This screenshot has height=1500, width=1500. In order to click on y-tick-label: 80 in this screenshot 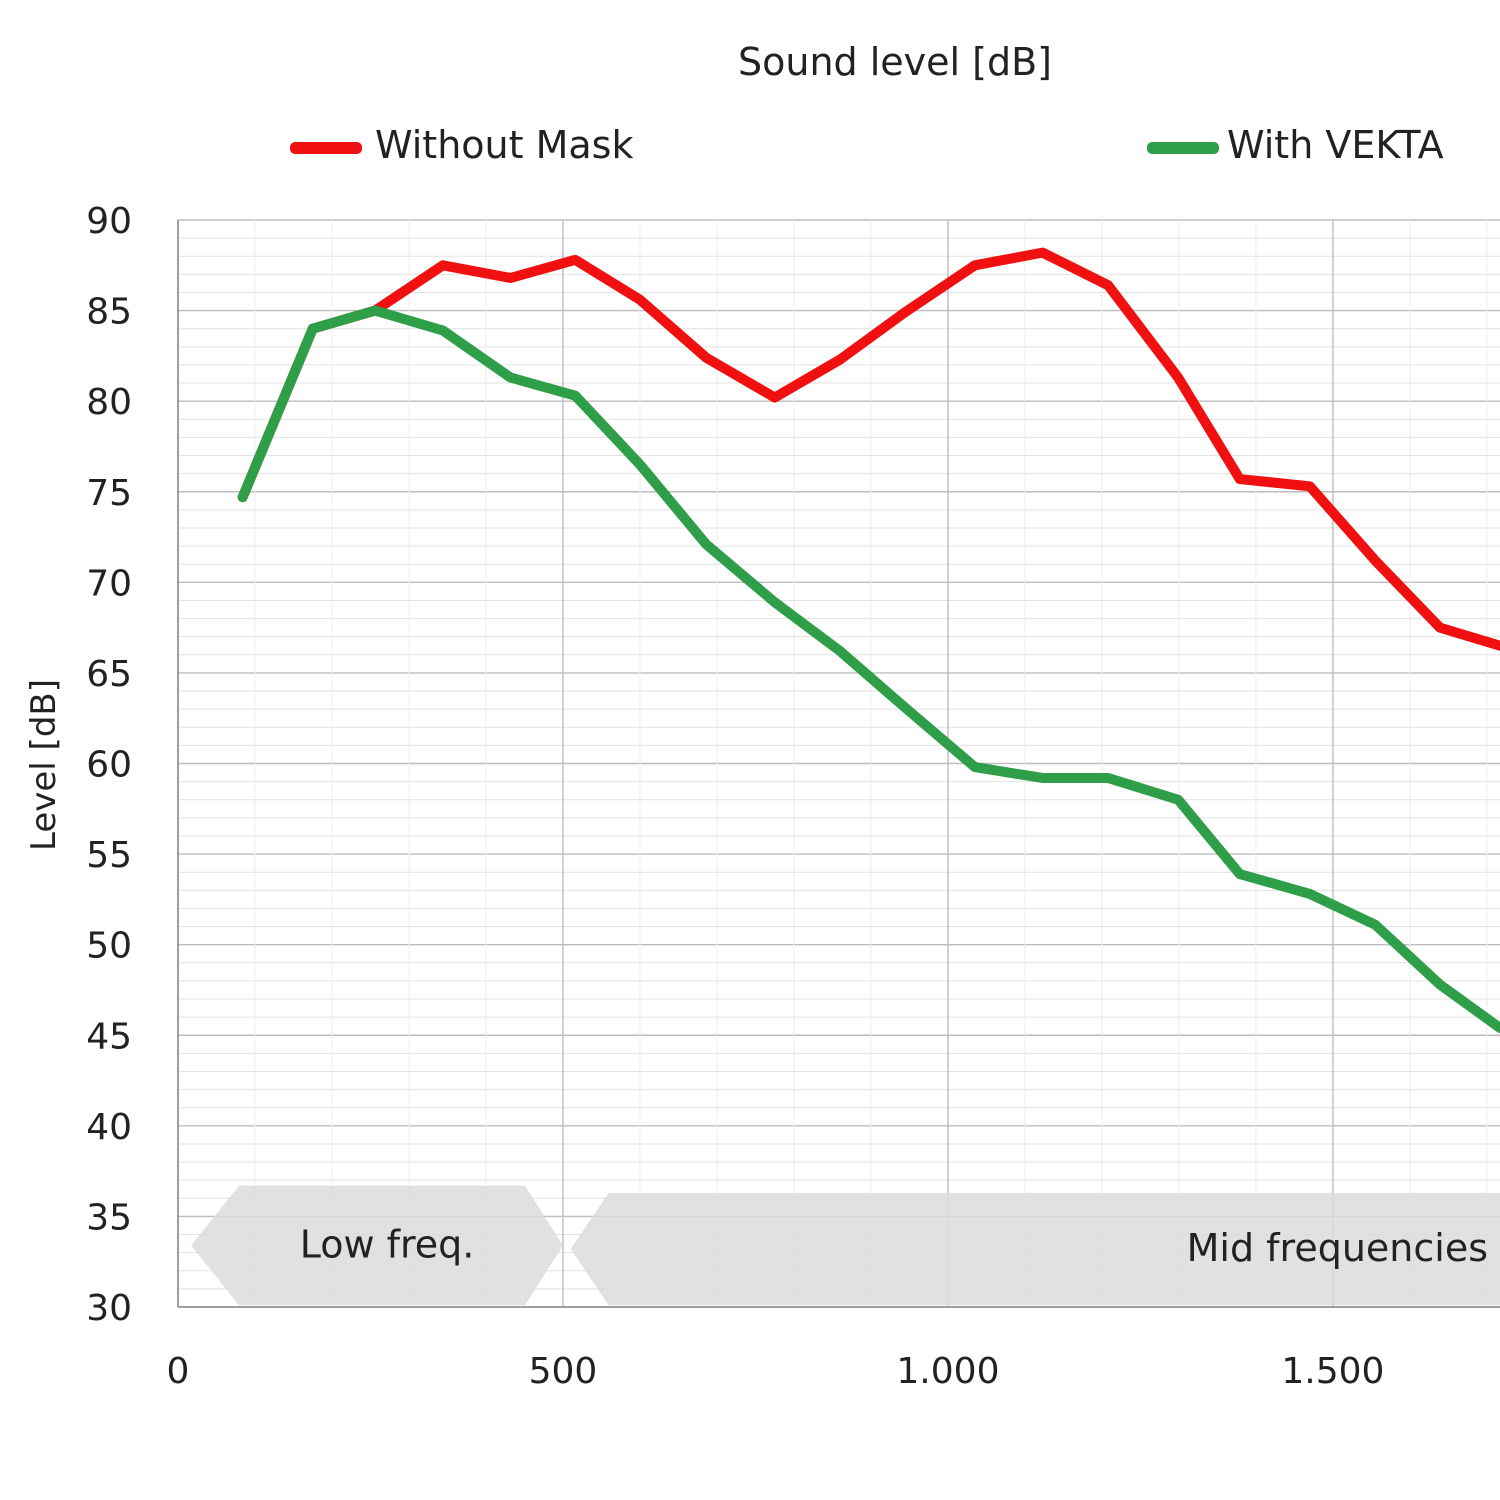, I will do `click(109, 402)`.